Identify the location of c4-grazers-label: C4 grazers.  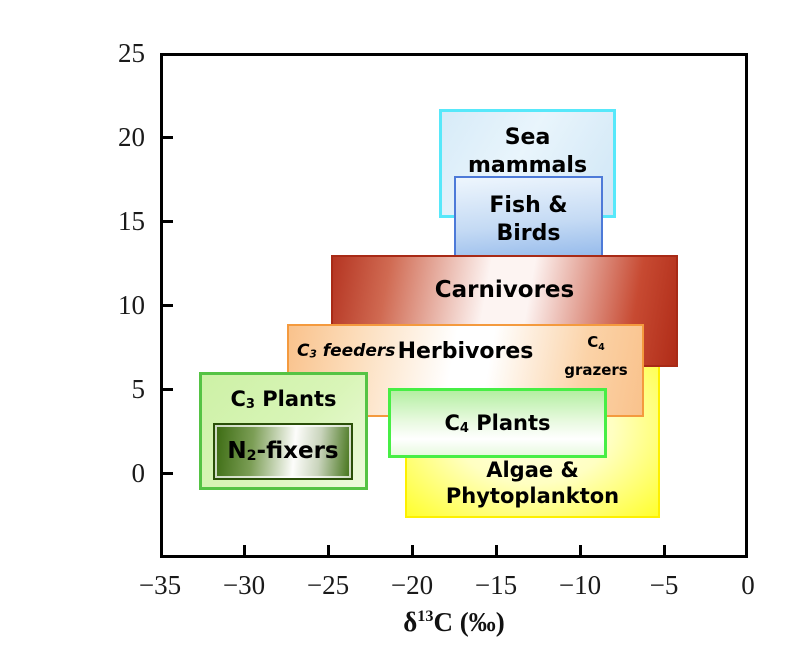
(596, 356).